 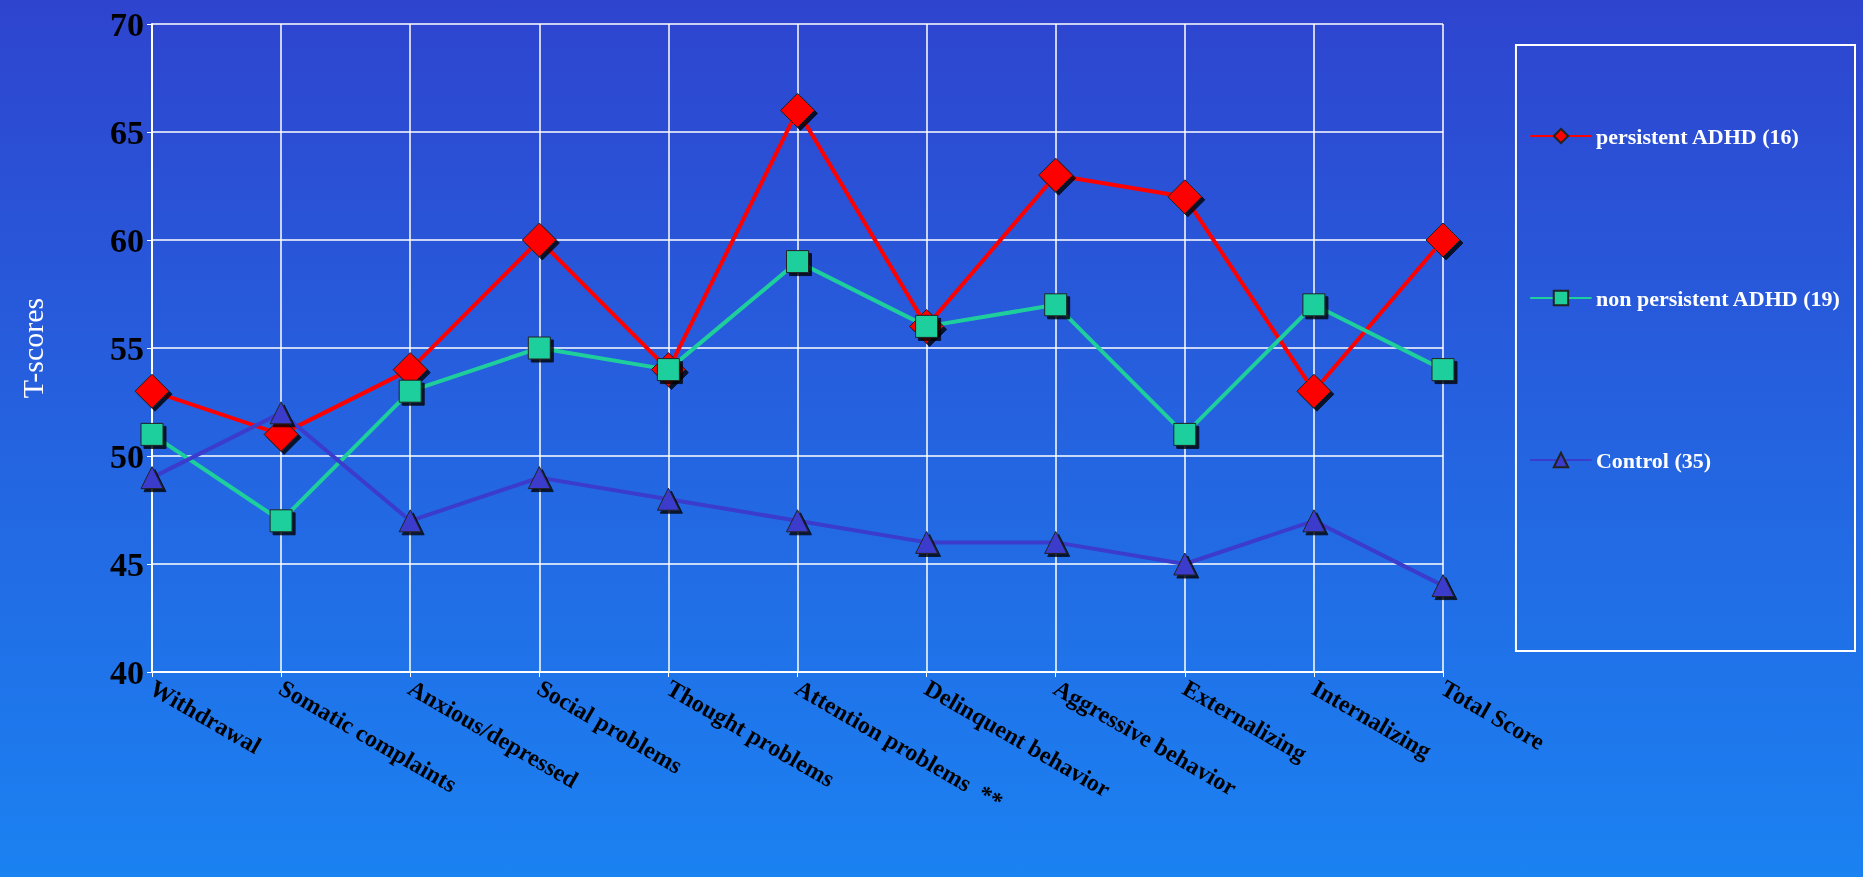 What do you see at coordinates (1653, 460) in the screenshot?
I see `legend-label: Control (35)` at bounding box center [1653, 460].